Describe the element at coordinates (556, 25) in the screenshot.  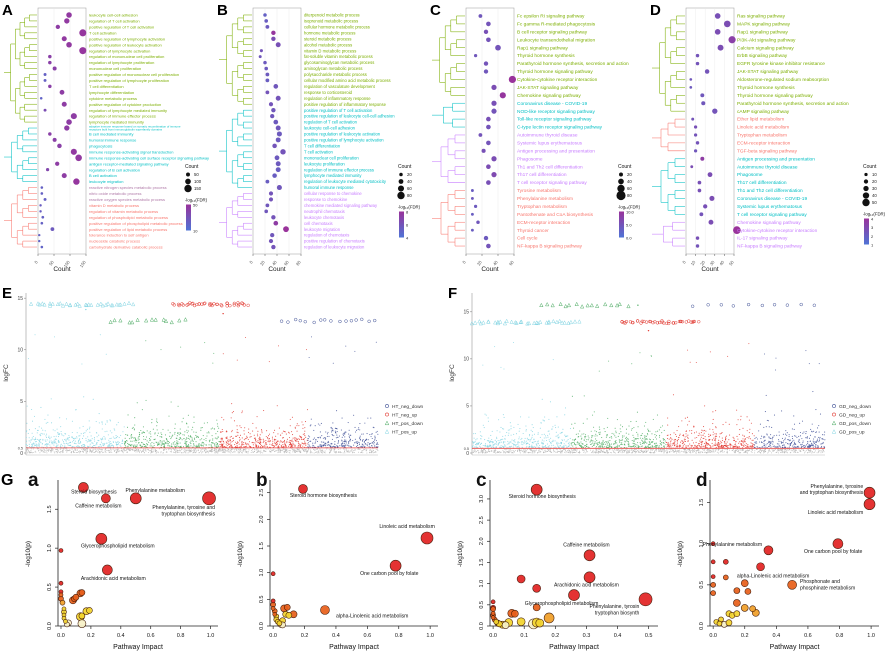
I see `svg-text:Fc gamma R-mediated phagocytos: Fc gamma R-mediated phagocytosis` at that location.